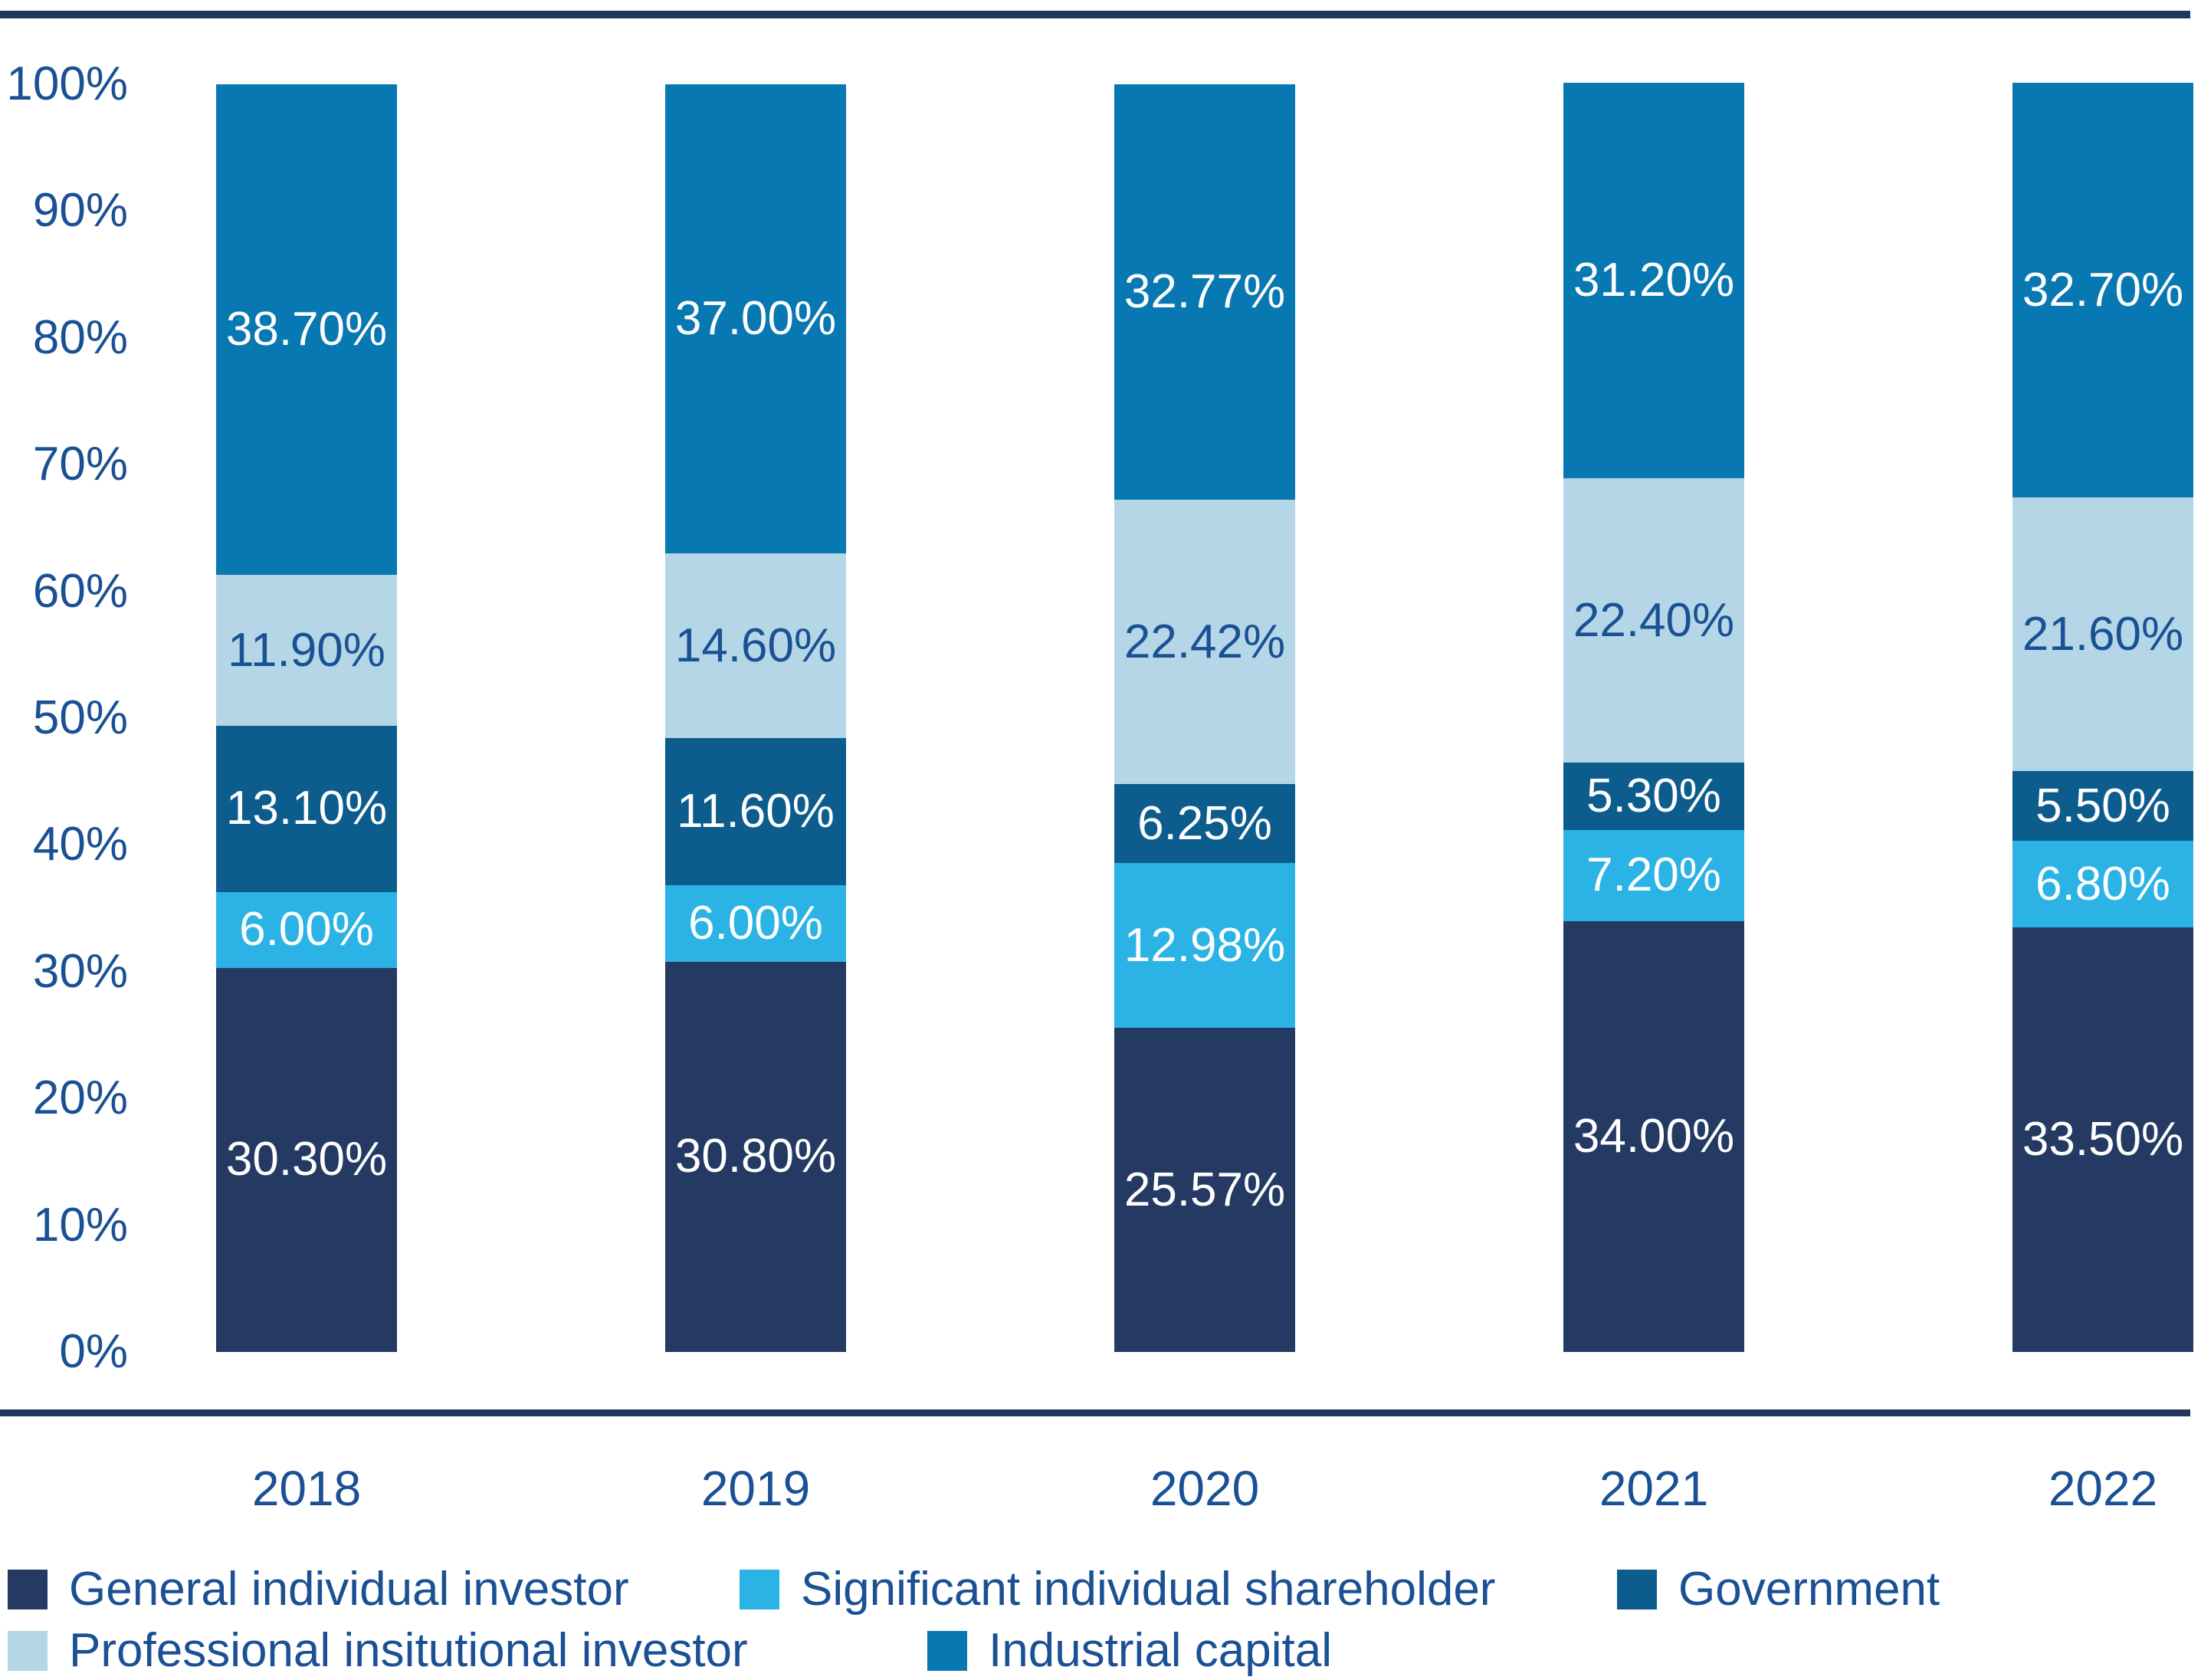 The image size is (2201, 1680). I want to click on bar-segment-label: 22.40%, so click(1654, 620).